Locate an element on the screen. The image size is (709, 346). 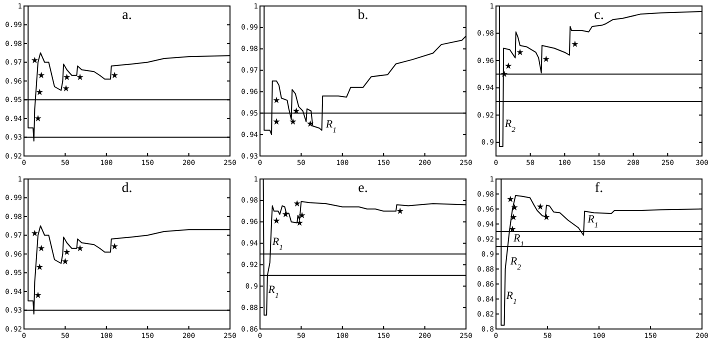
chart-title: a. is located at coordinates (127, 15).